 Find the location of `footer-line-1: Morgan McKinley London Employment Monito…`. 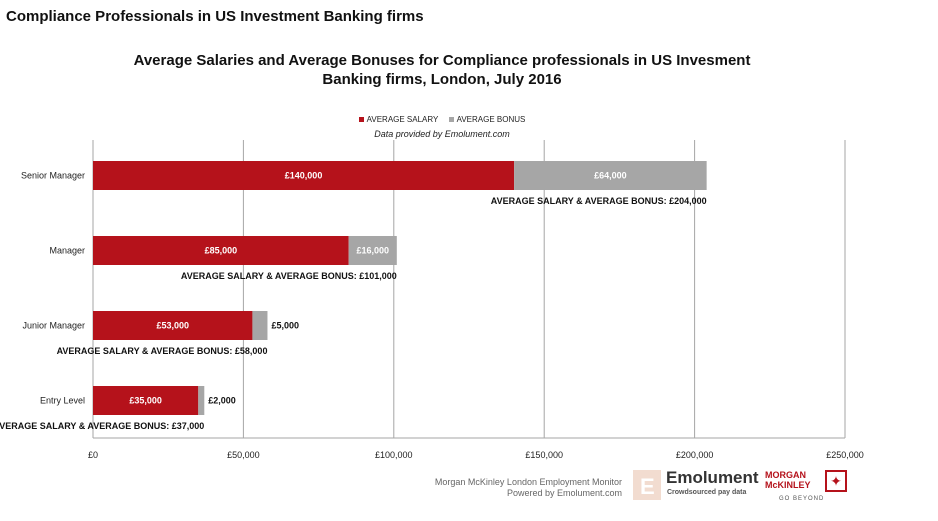

footer-line-1: Morgan McKinley London Employment Monito… is located at coordinates (528, 482).